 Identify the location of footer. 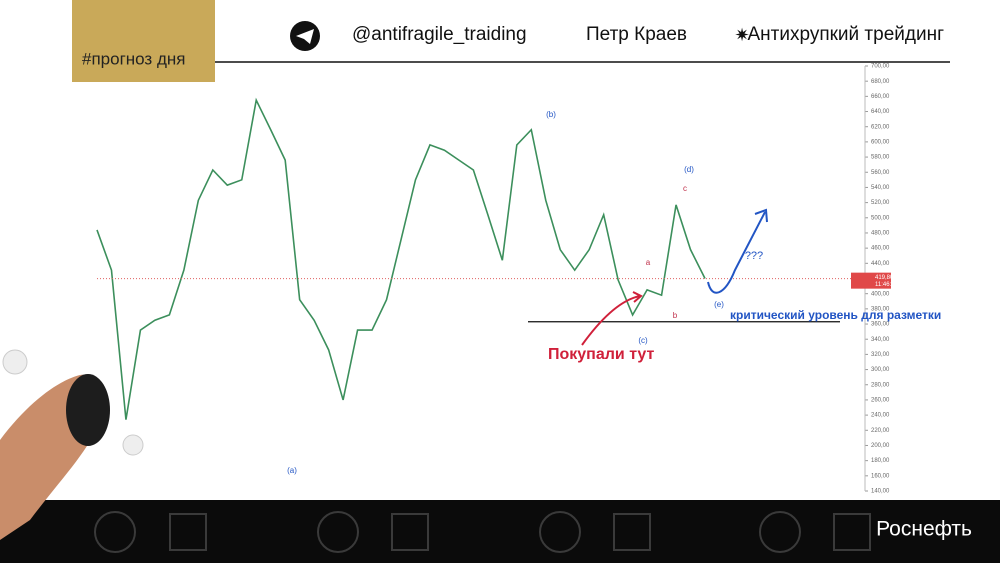
(500, 531).